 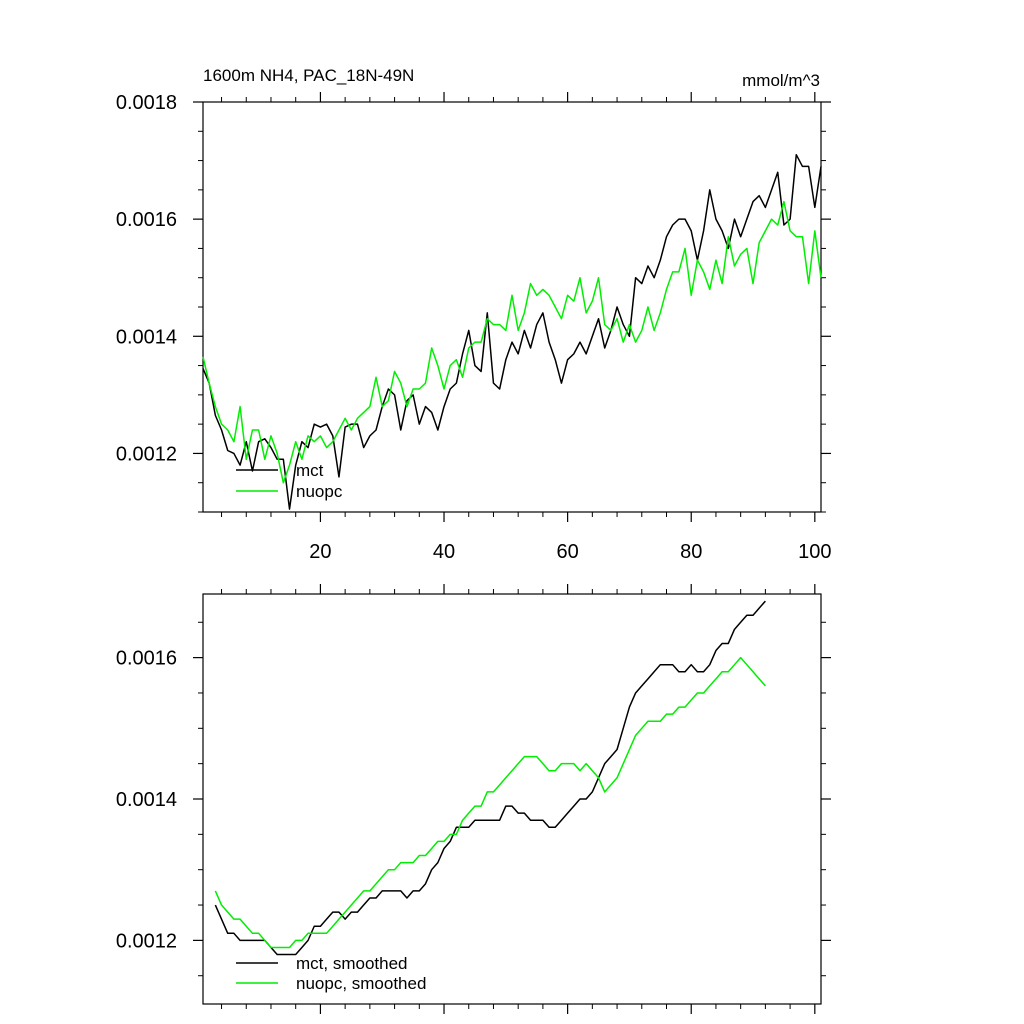 I want to click on units-label: mmol/m^3, so click(x=781, y=80).